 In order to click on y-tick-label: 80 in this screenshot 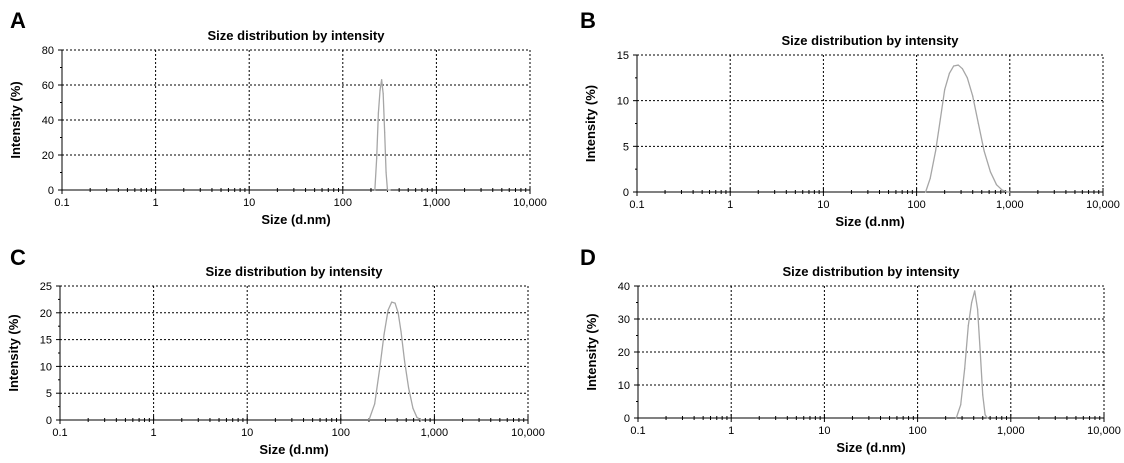, I will do `click(48, 51)`.